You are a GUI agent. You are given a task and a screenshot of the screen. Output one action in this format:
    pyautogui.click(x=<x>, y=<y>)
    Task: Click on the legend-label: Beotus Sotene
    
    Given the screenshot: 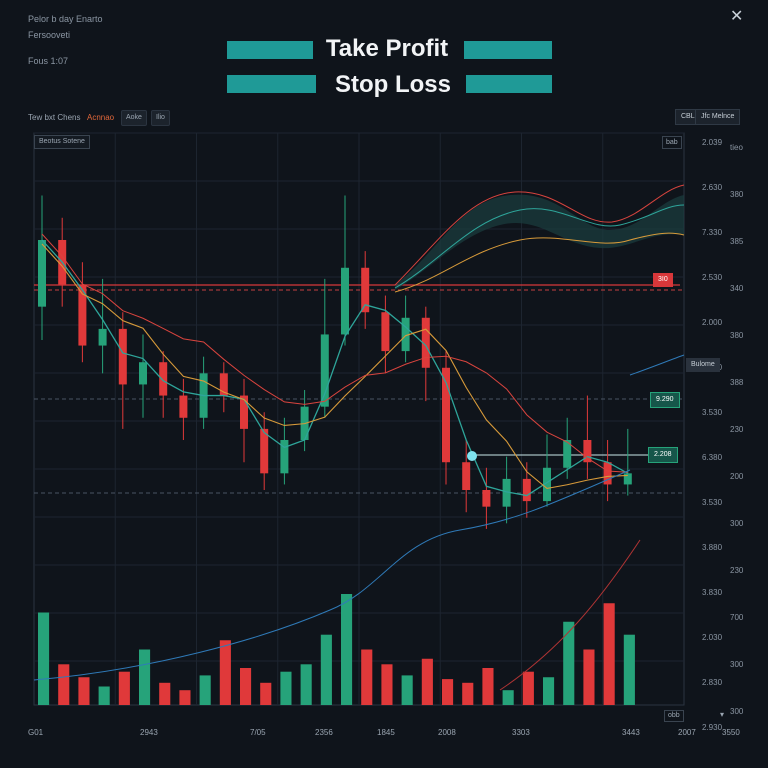 What is the action you would take?
    pyautogui.click(x=62, y=142)
    